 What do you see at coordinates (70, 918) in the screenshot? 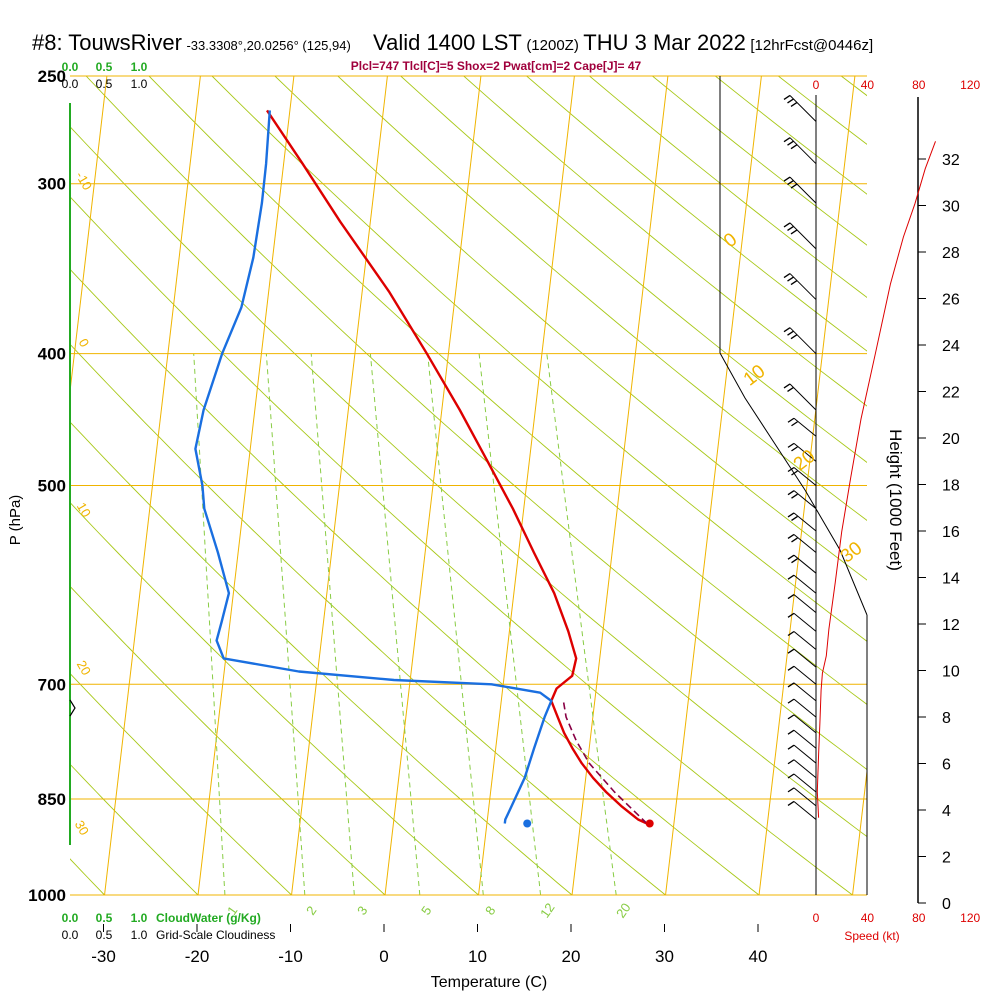
I see `cloud-water-tick-bottom: 0.0` at bounding box center [70, 918].